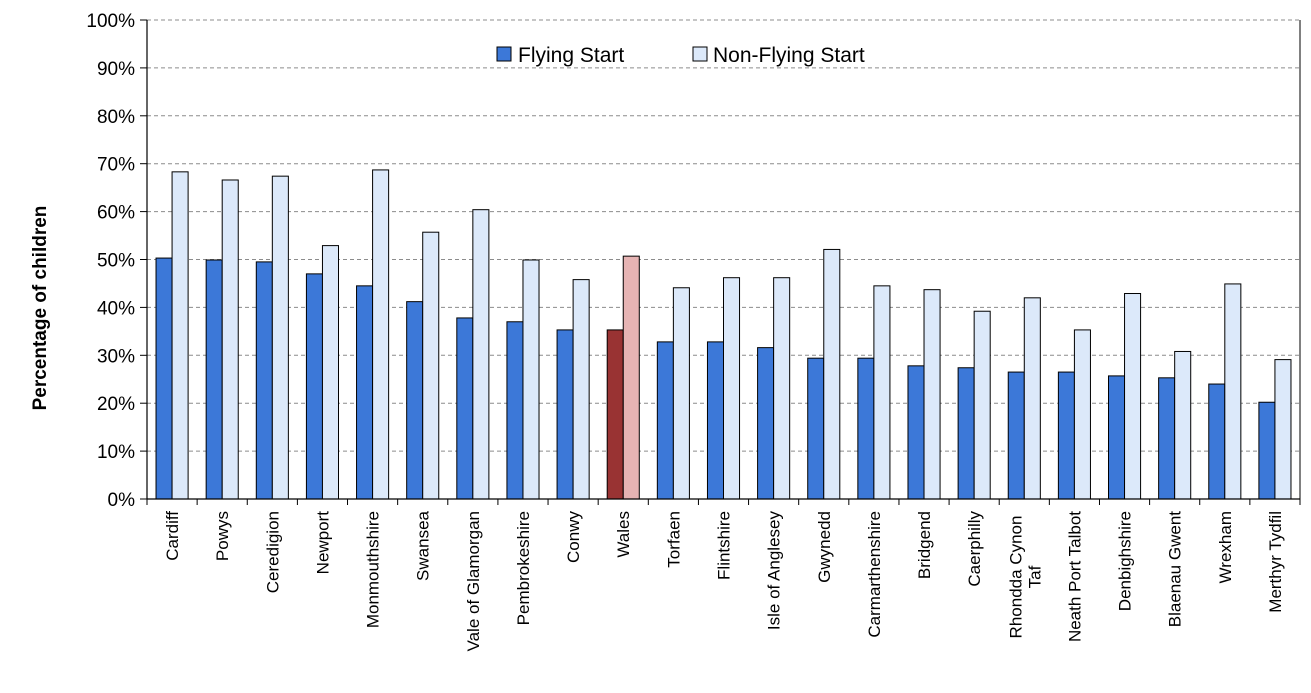 This screenshot has width=1311, height=693. Describe the element at coordinates (565, 414) in the screenshot. I see `bar-flying-start-conwy` at that location.